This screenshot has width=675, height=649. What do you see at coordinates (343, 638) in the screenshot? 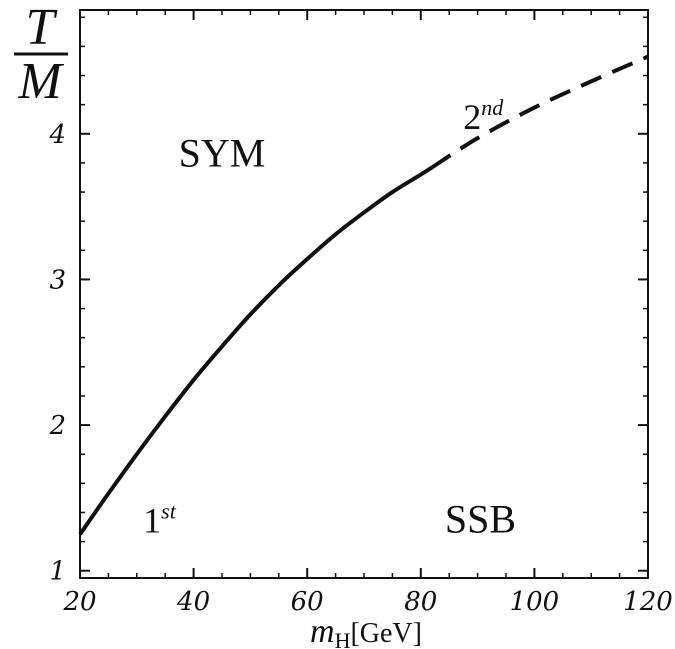
I see `x-axis-label-subscript: H` at bounding box center [343, 638].